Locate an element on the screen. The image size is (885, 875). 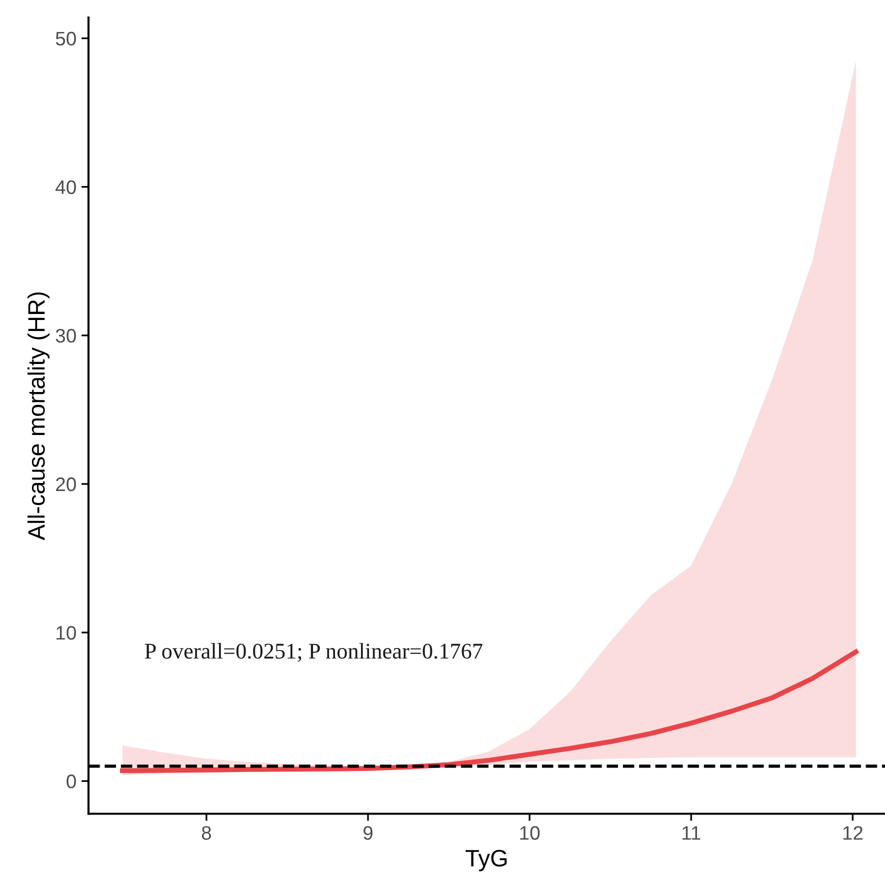
y-tick-label: 30 is located at coordinates (66, 335).